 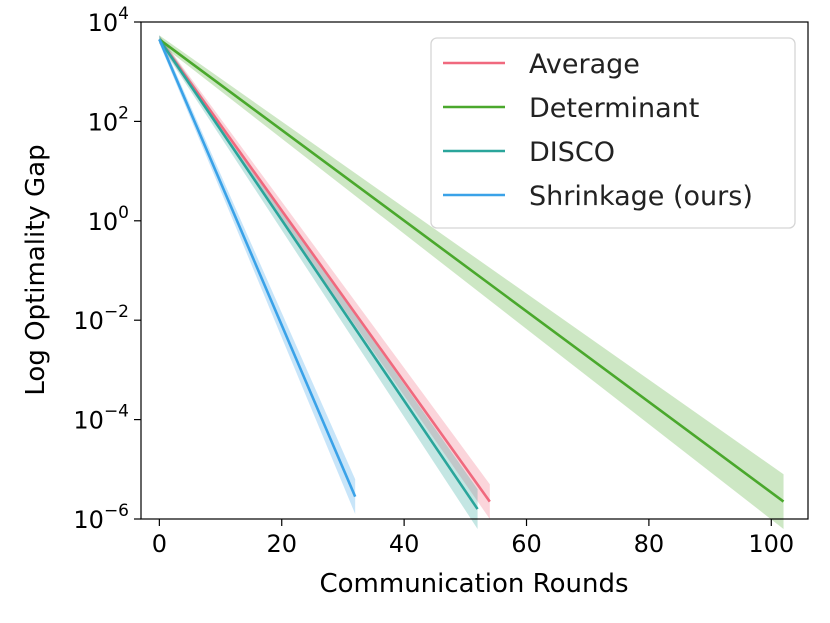 What do you see at coordinates (572, 152) in the screenshot?
I see `legend-label: DISCO` at bounding box center [572, 152].